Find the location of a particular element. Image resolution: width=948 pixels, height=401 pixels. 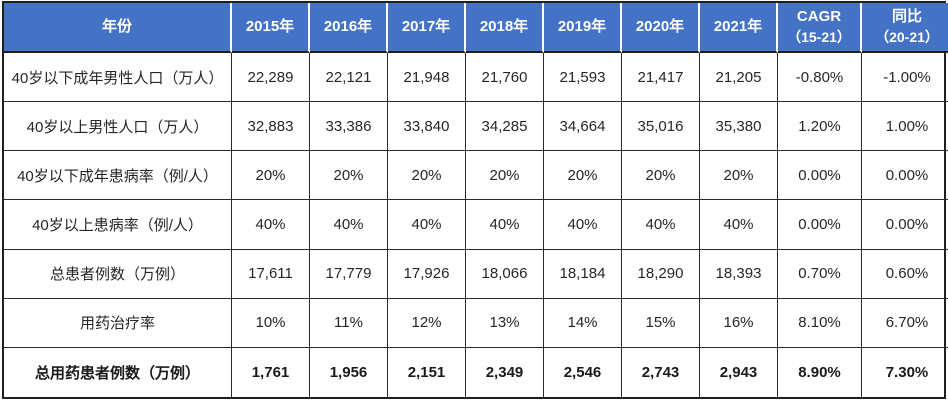

table-cell: 1.20% is located at coordinates (820, 127).